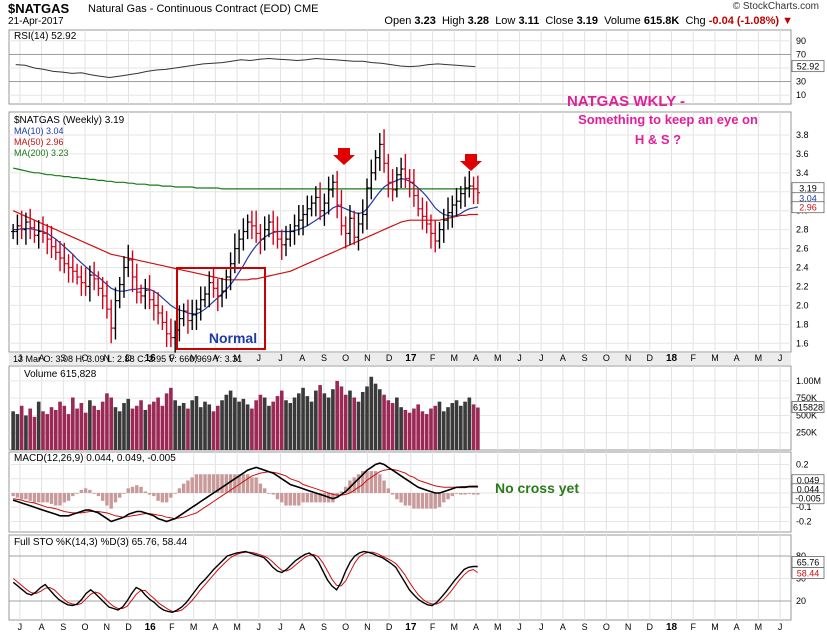  What do you see at coordinates (101, 542) in the screenshot?
I see `sto-label: Full STO %K(14,3) %D(3) 65.76, 58.44` at bounding box center [101, 542].